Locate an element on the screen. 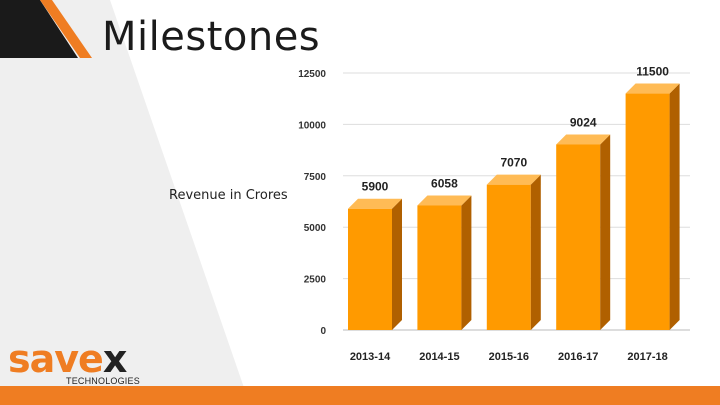 The height and width of the screenshot is (405, 720). category-labels: 2013-14 2014-15 2015-16 2016-17 2017-18 is located at coordinates (509, 357).